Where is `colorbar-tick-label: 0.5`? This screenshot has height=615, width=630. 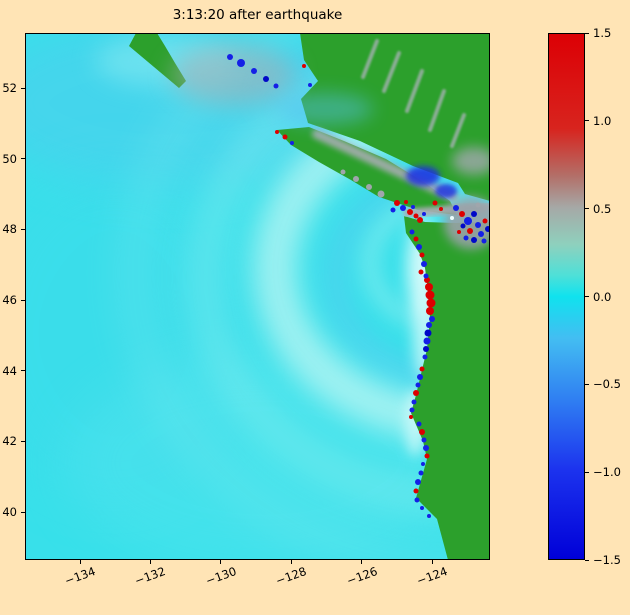 colorbar-tick-label: 0.5 is located at coordinates (602, 208).